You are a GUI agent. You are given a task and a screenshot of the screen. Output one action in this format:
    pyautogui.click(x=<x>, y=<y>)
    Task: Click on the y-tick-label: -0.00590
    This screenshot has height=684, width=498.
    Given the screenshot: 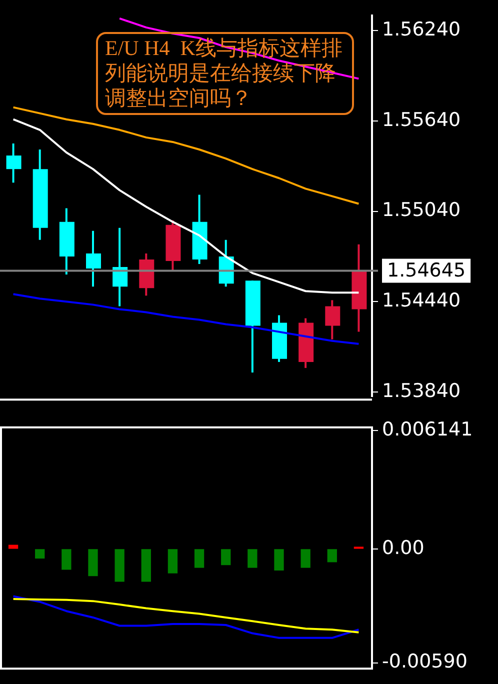 What is the action you would take?
    pyautogui.click(x=425, y=661)
    